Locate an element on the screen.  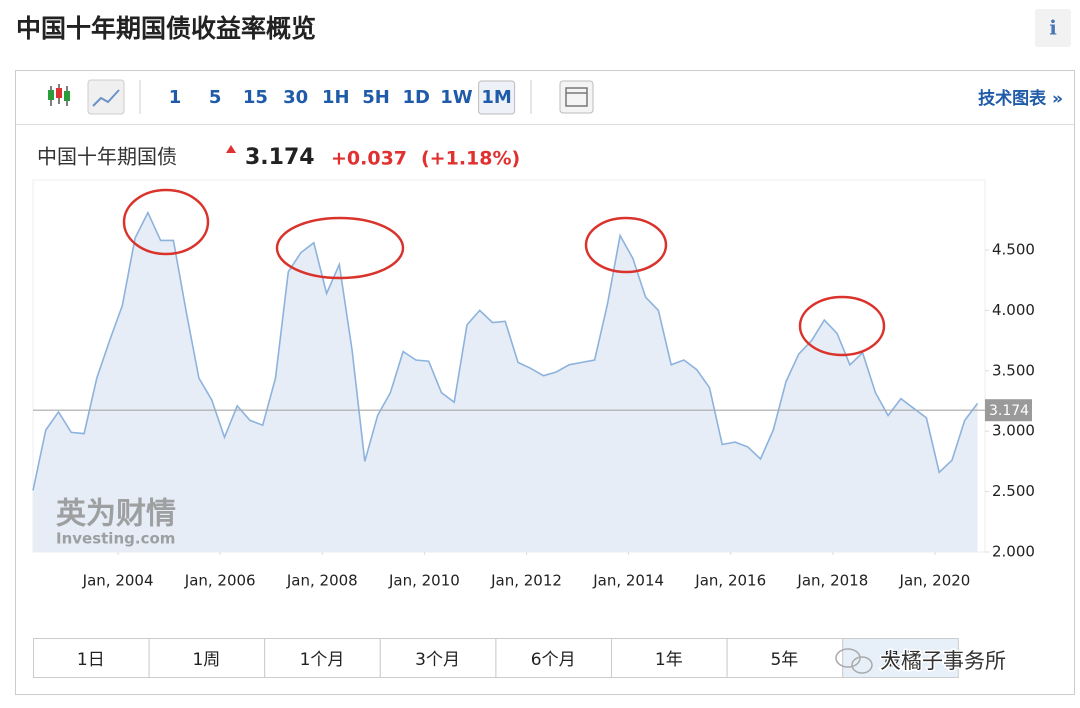
y-tick-label: 2.500 is located at coordinates (1013, 491).